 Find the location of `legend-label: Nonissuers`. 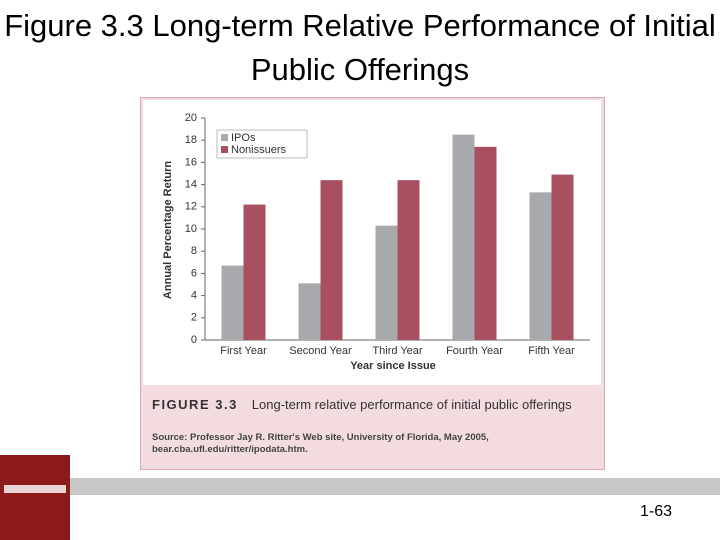

legend-label: Nonissuers is located at coordinates (259, 150).